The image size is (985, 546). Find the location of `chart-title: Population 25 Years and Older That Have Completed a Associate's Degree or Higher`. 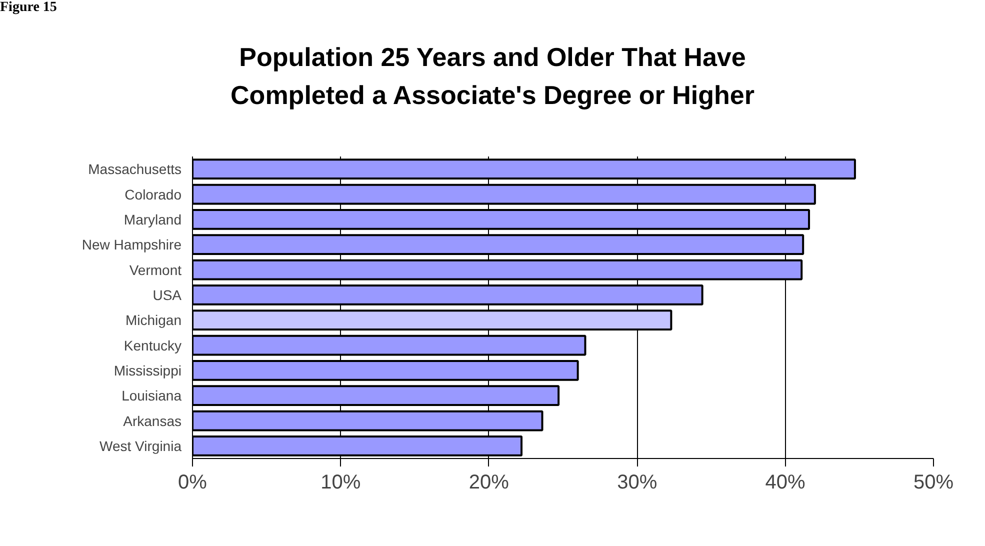

chart-title: Population 25 Years and Older That Have Completed a Associate's Degree or Higher is located at coordinates (493, 76).